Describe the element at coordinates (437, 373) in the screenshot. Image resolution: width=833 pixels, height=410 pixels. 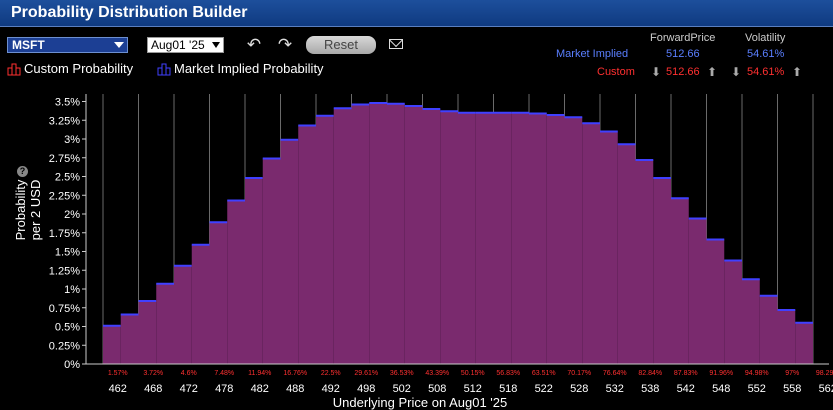
I see `cumulative-label: 43.39%` at that location.